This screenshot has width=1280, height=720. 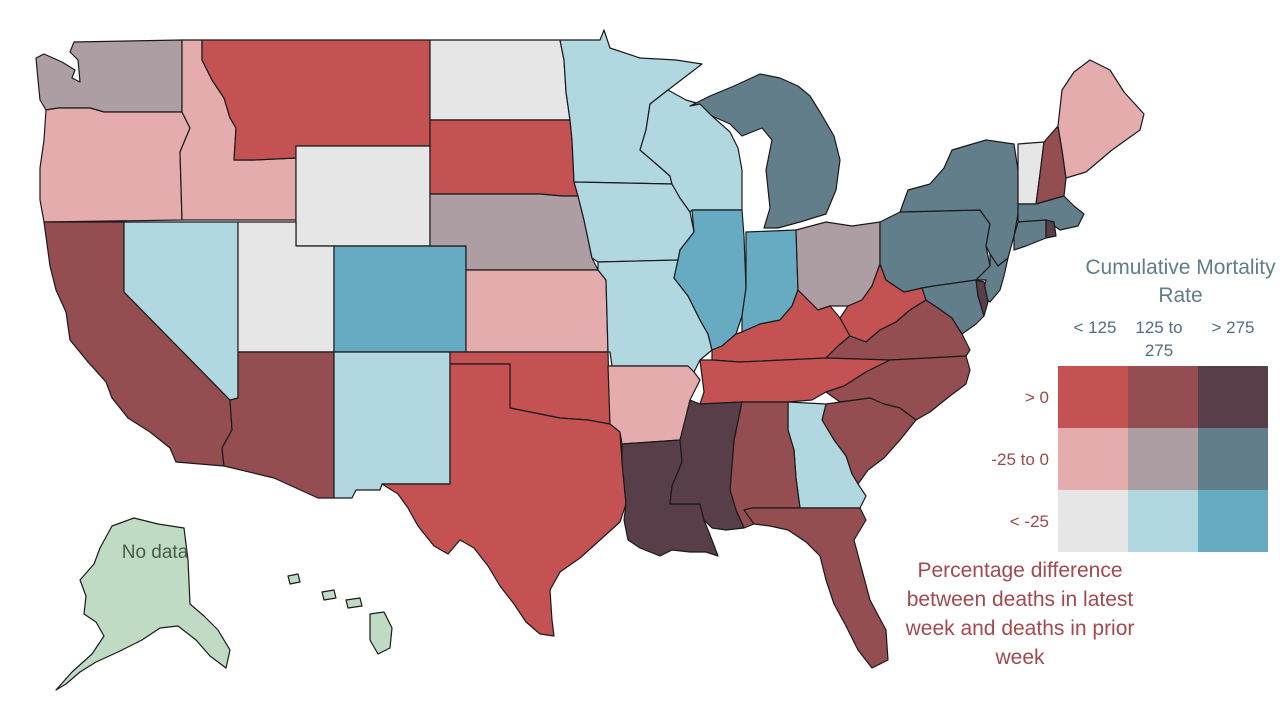 I want to click on state-hawaii, so click(x=340, y=614).